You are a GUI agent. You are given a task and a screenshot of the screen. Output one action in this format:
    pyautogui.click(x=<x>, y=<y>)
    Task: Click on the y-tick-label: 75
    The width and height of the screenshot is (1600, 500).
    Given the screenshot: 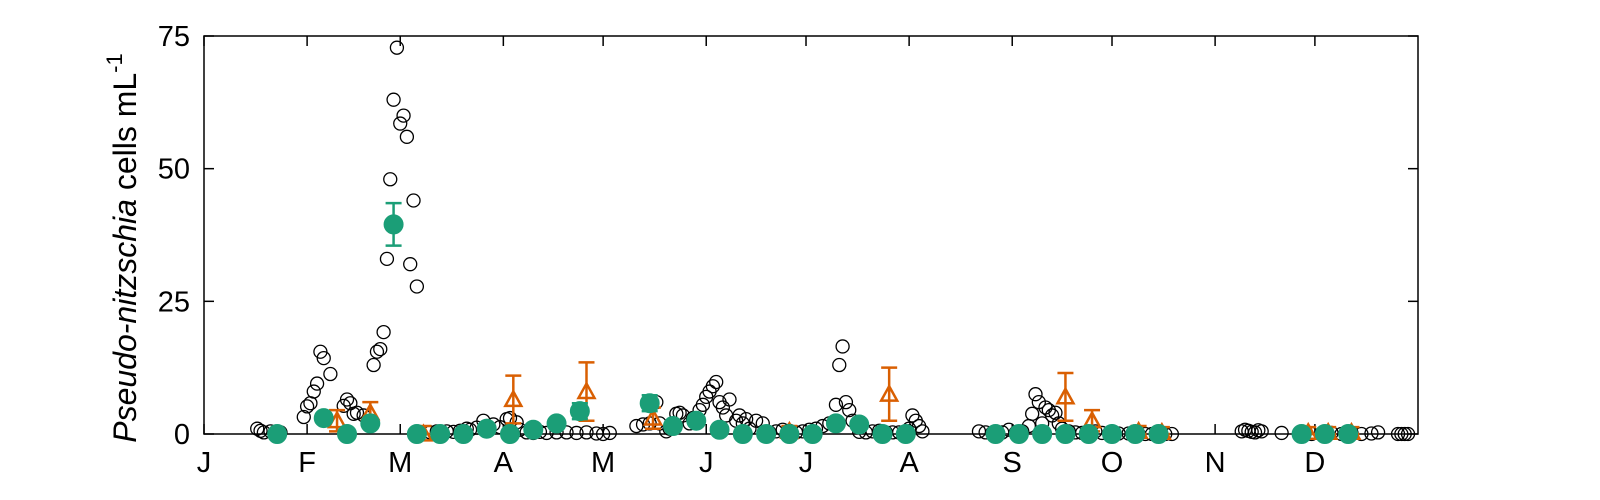 What is the action you would take?
    pyautogui.click(x=174, y=37)
    